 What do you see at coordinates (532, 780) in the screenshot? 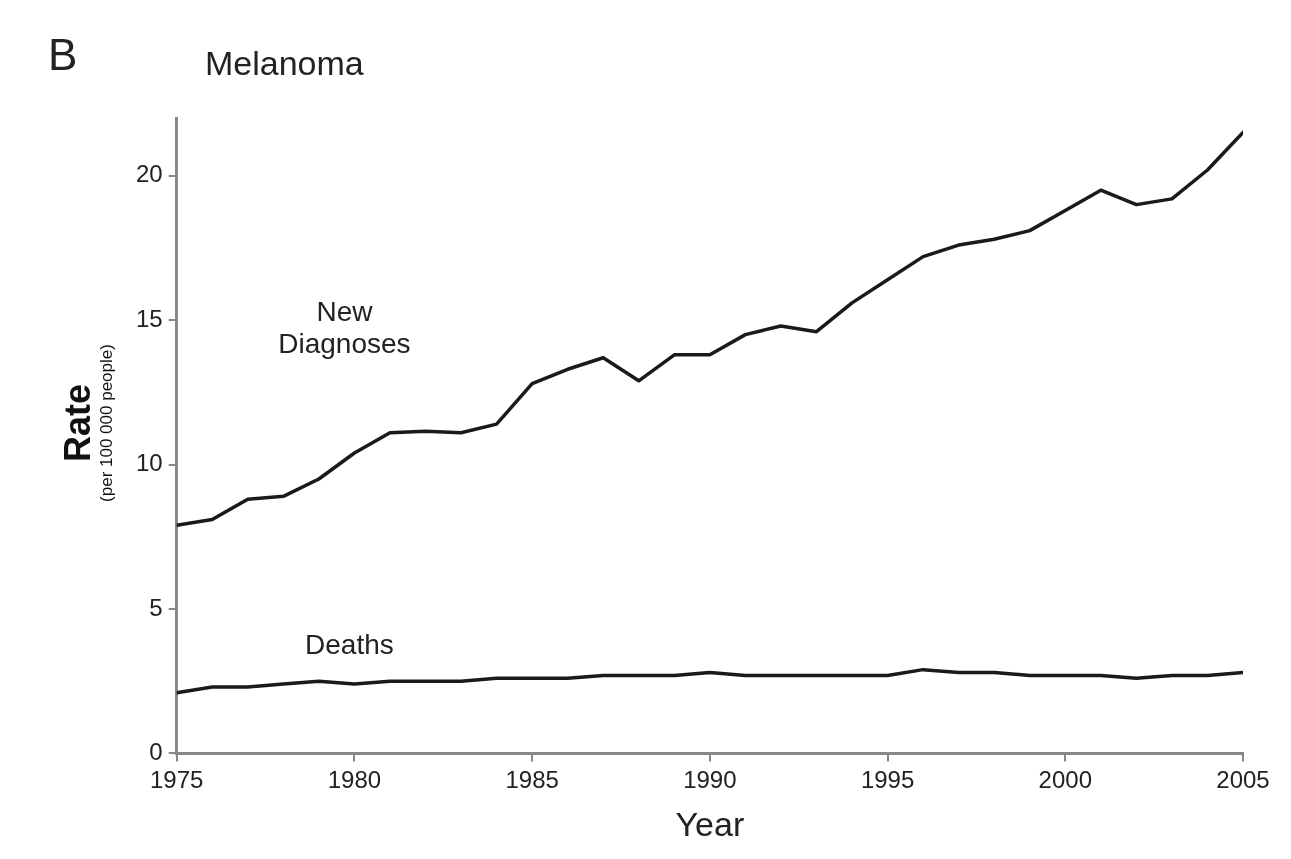
I see `x-tick-label: 1985` at bounding box center [532, 780].